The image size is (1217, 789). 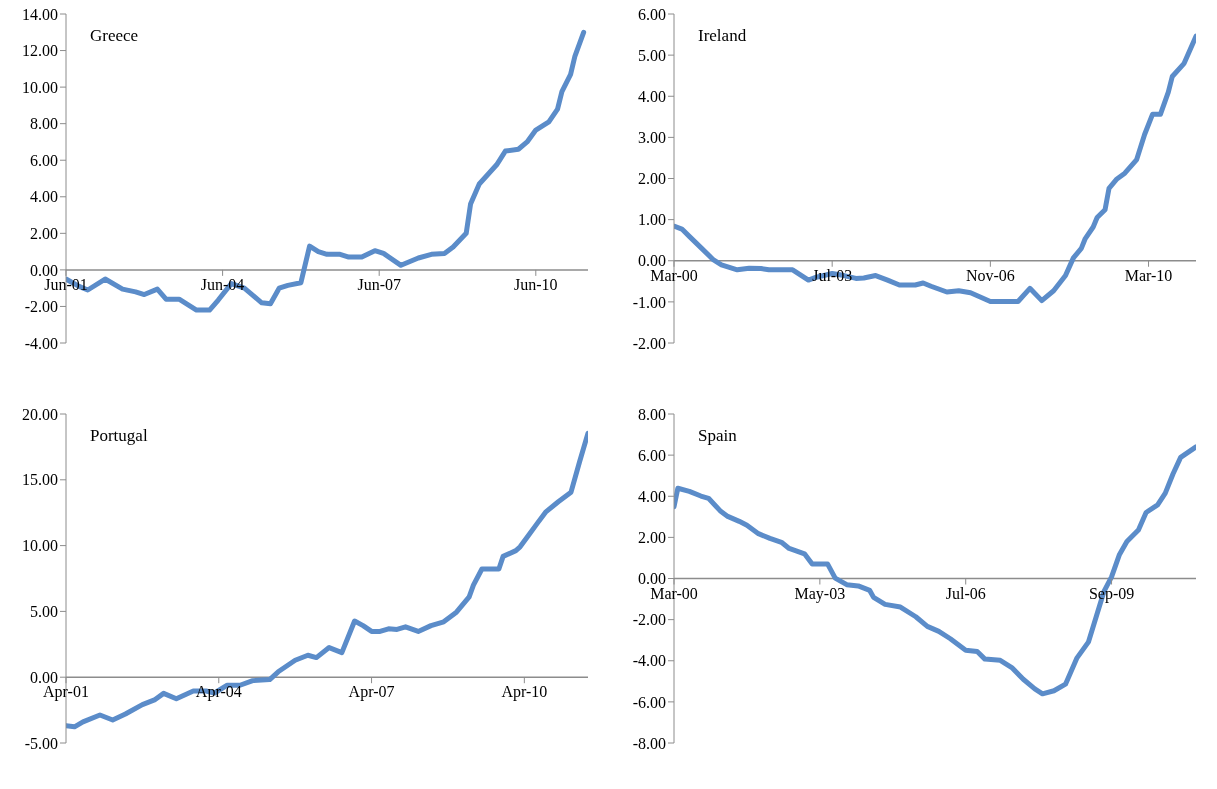 What do you see at coordinates (40, 414) in the screenshot?
I see `y-tick-label: 20.00` at bounding box center [40, 414].